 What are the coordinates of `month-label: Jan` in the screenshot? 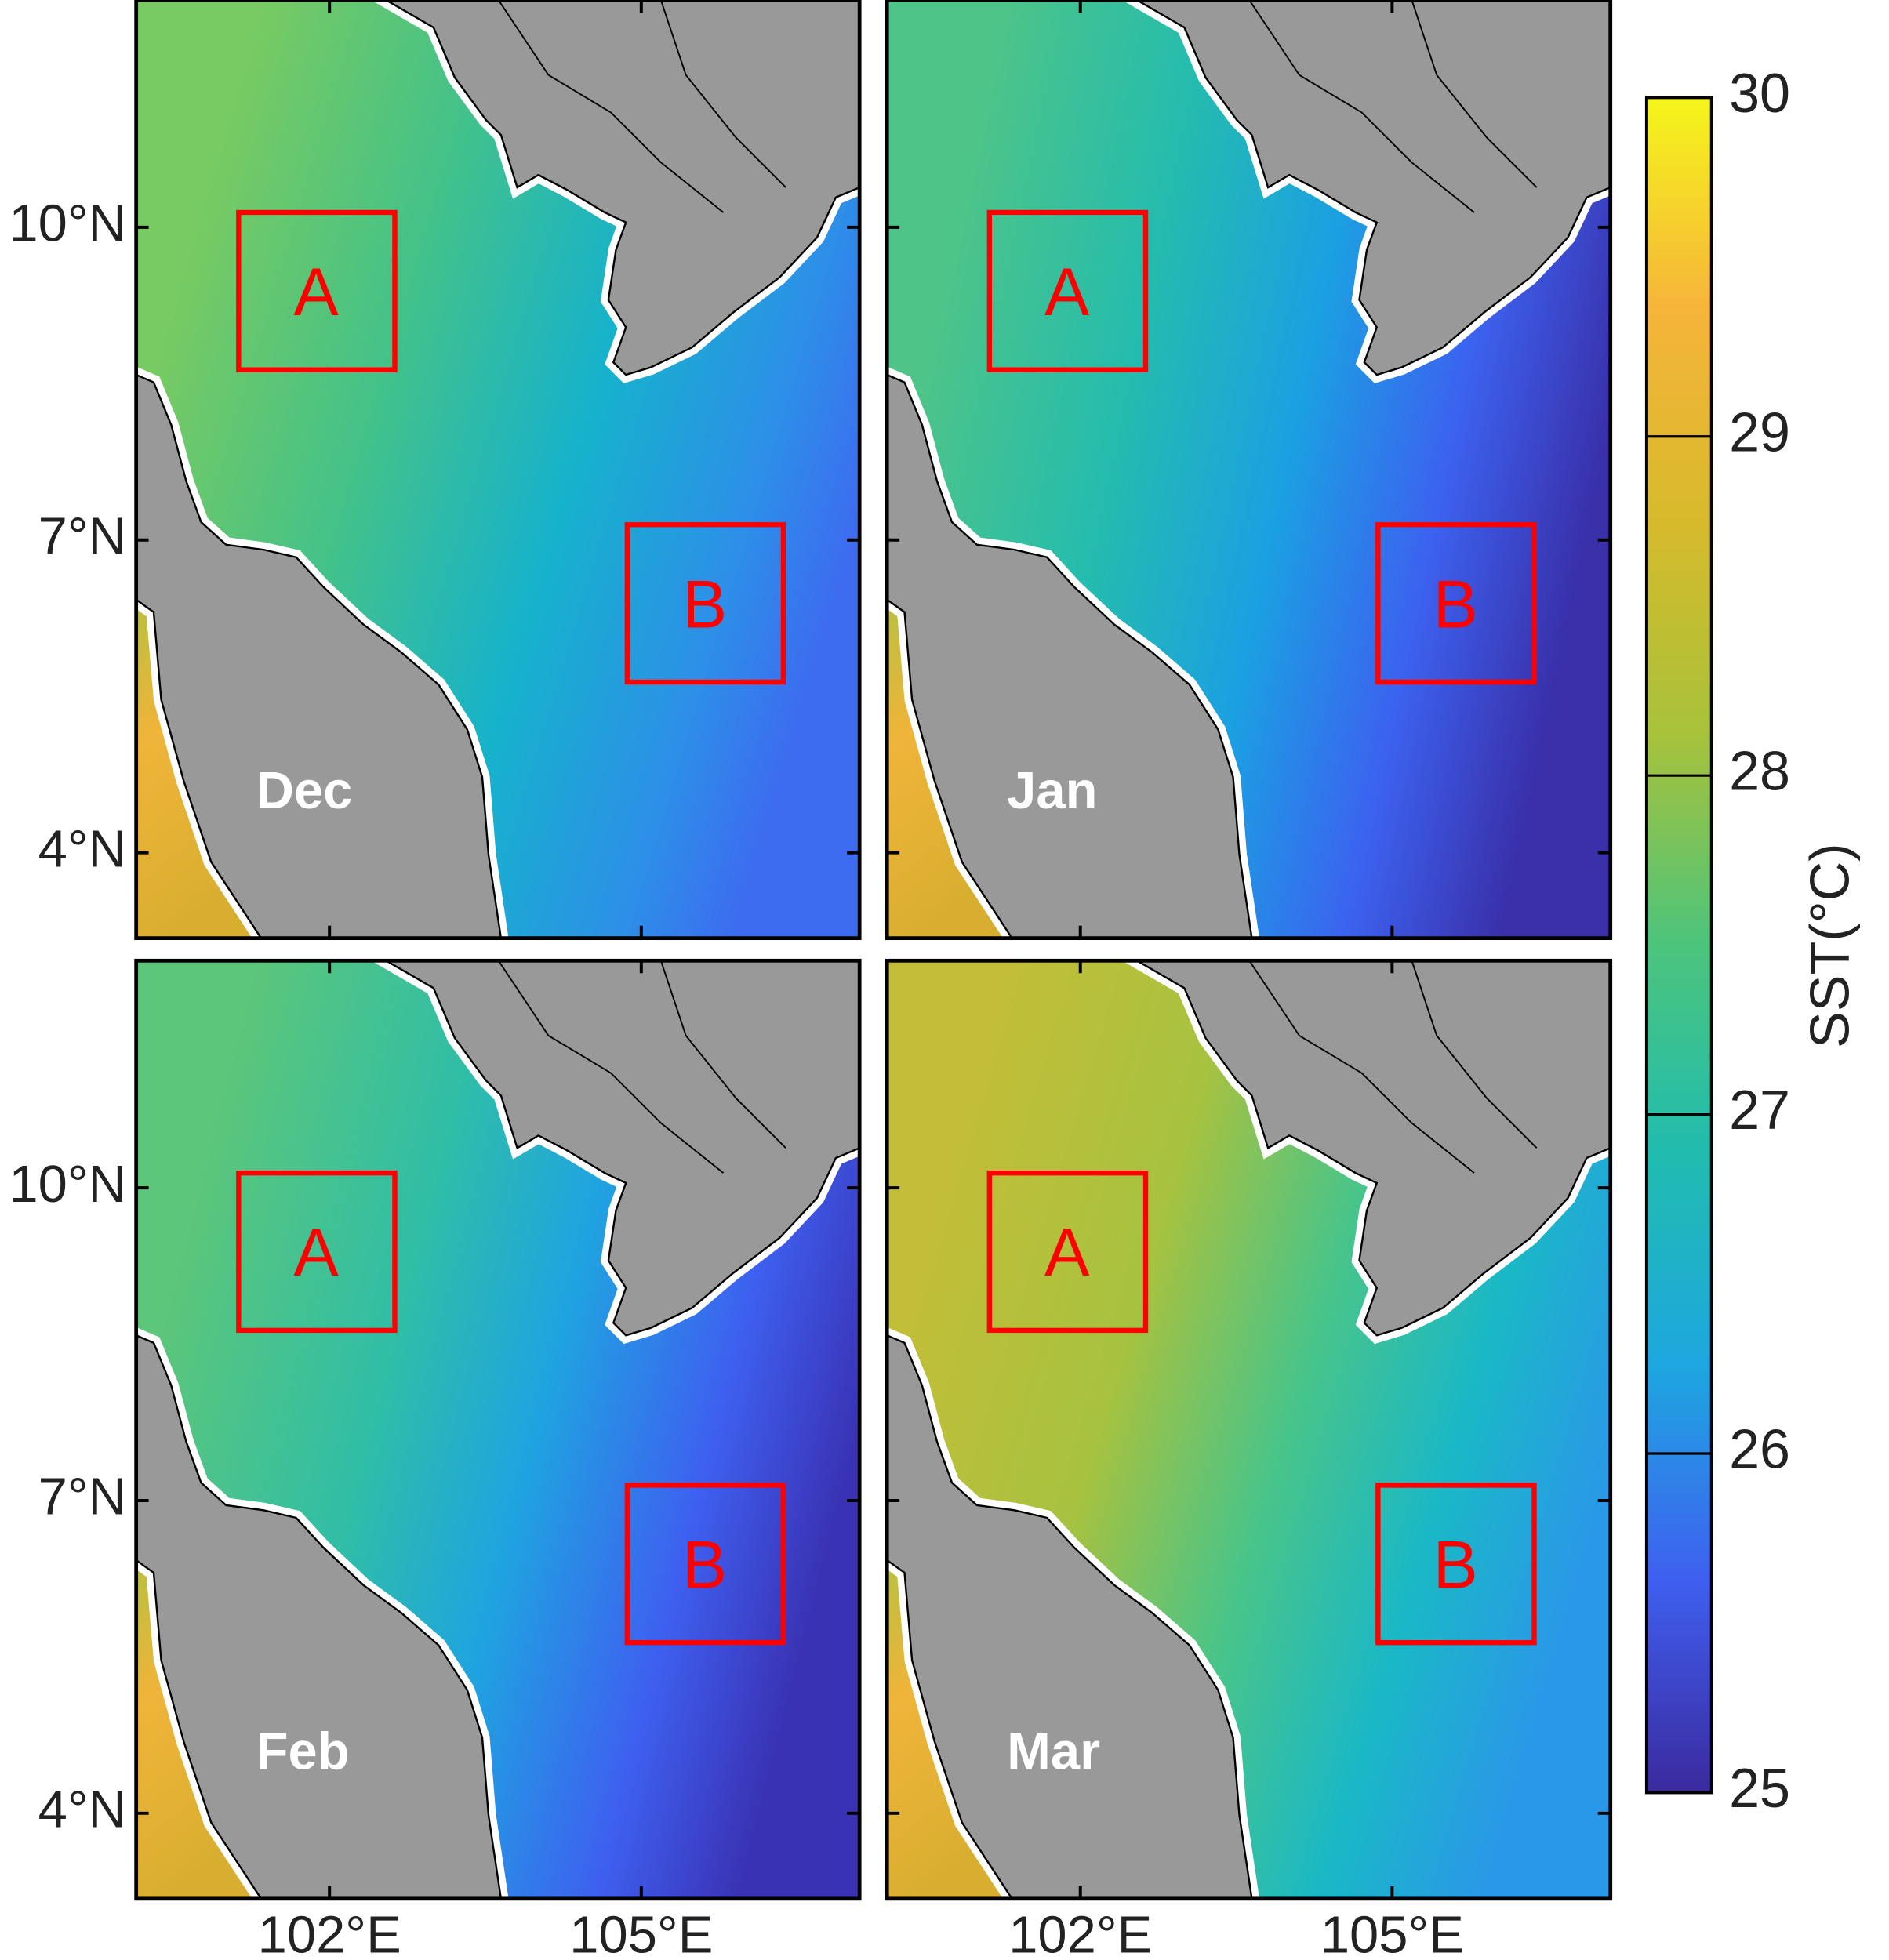 It's located at (1052, 790).